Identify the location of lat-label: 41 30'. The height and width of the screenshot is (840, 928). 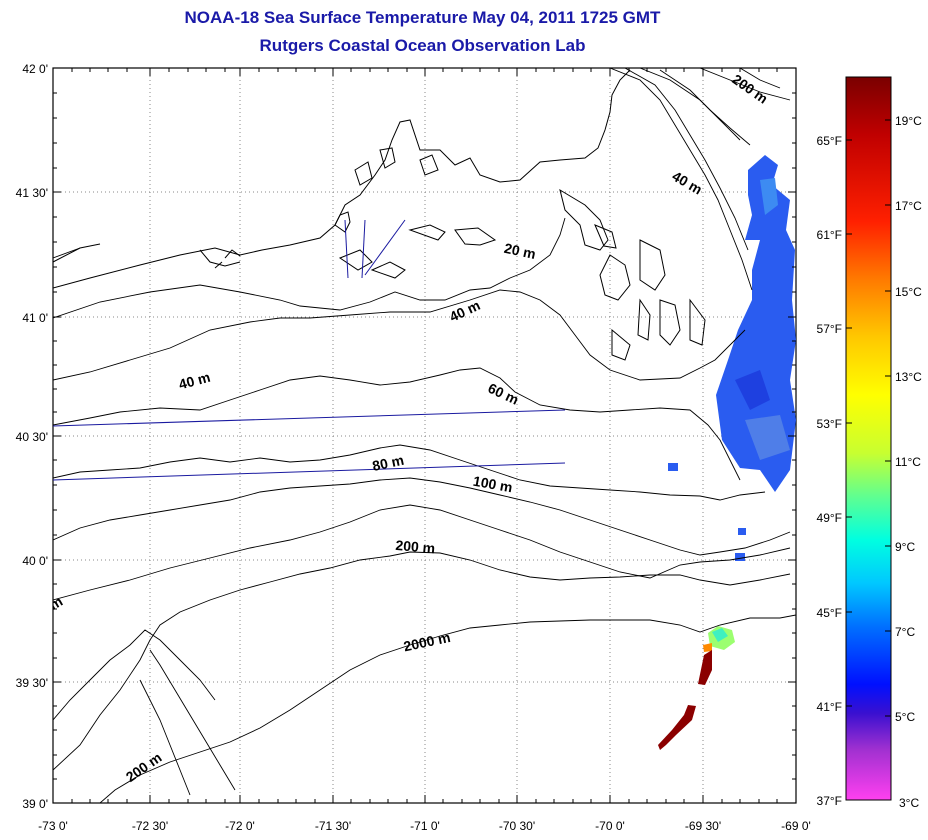
(32, 193).